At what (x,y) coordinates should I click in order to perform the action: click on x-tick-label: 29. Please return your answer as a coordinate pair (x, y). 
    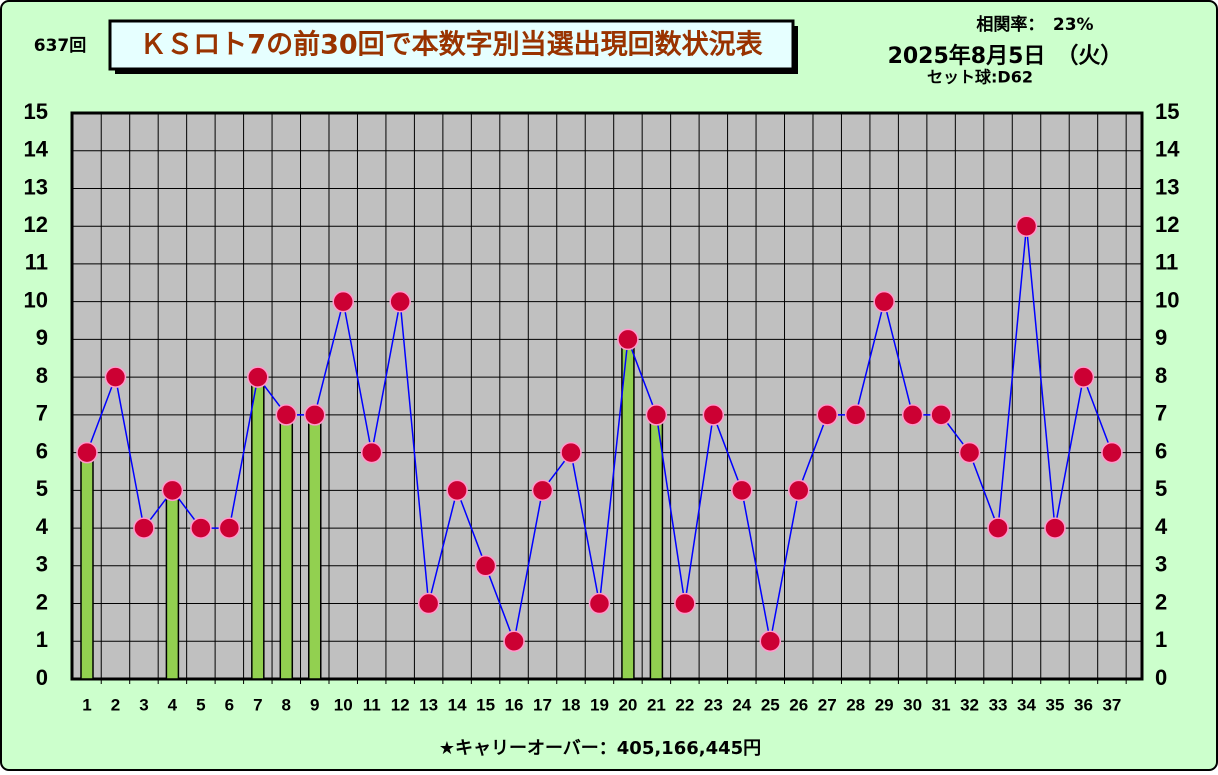
    Looking at the image, I should click on (884, 704).